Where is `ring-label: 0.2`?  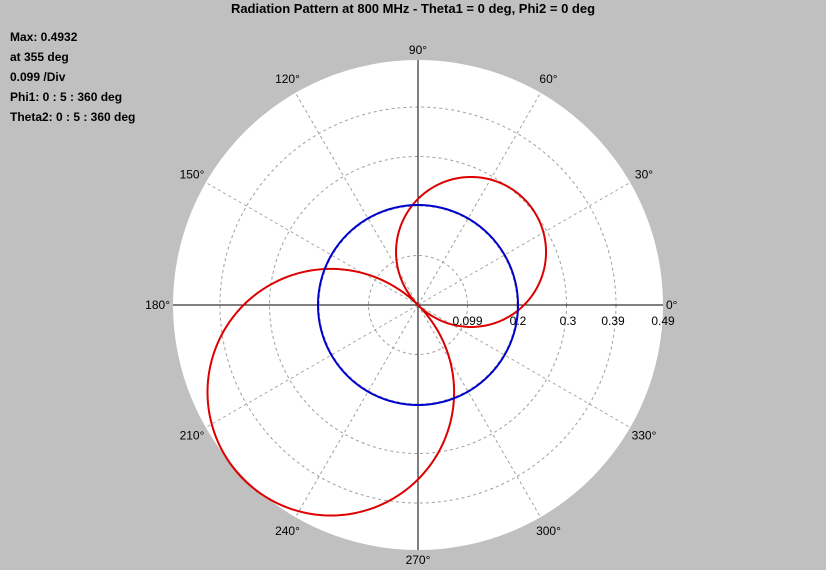
ring-label: 0.2 is located at coordinates (518, 321).